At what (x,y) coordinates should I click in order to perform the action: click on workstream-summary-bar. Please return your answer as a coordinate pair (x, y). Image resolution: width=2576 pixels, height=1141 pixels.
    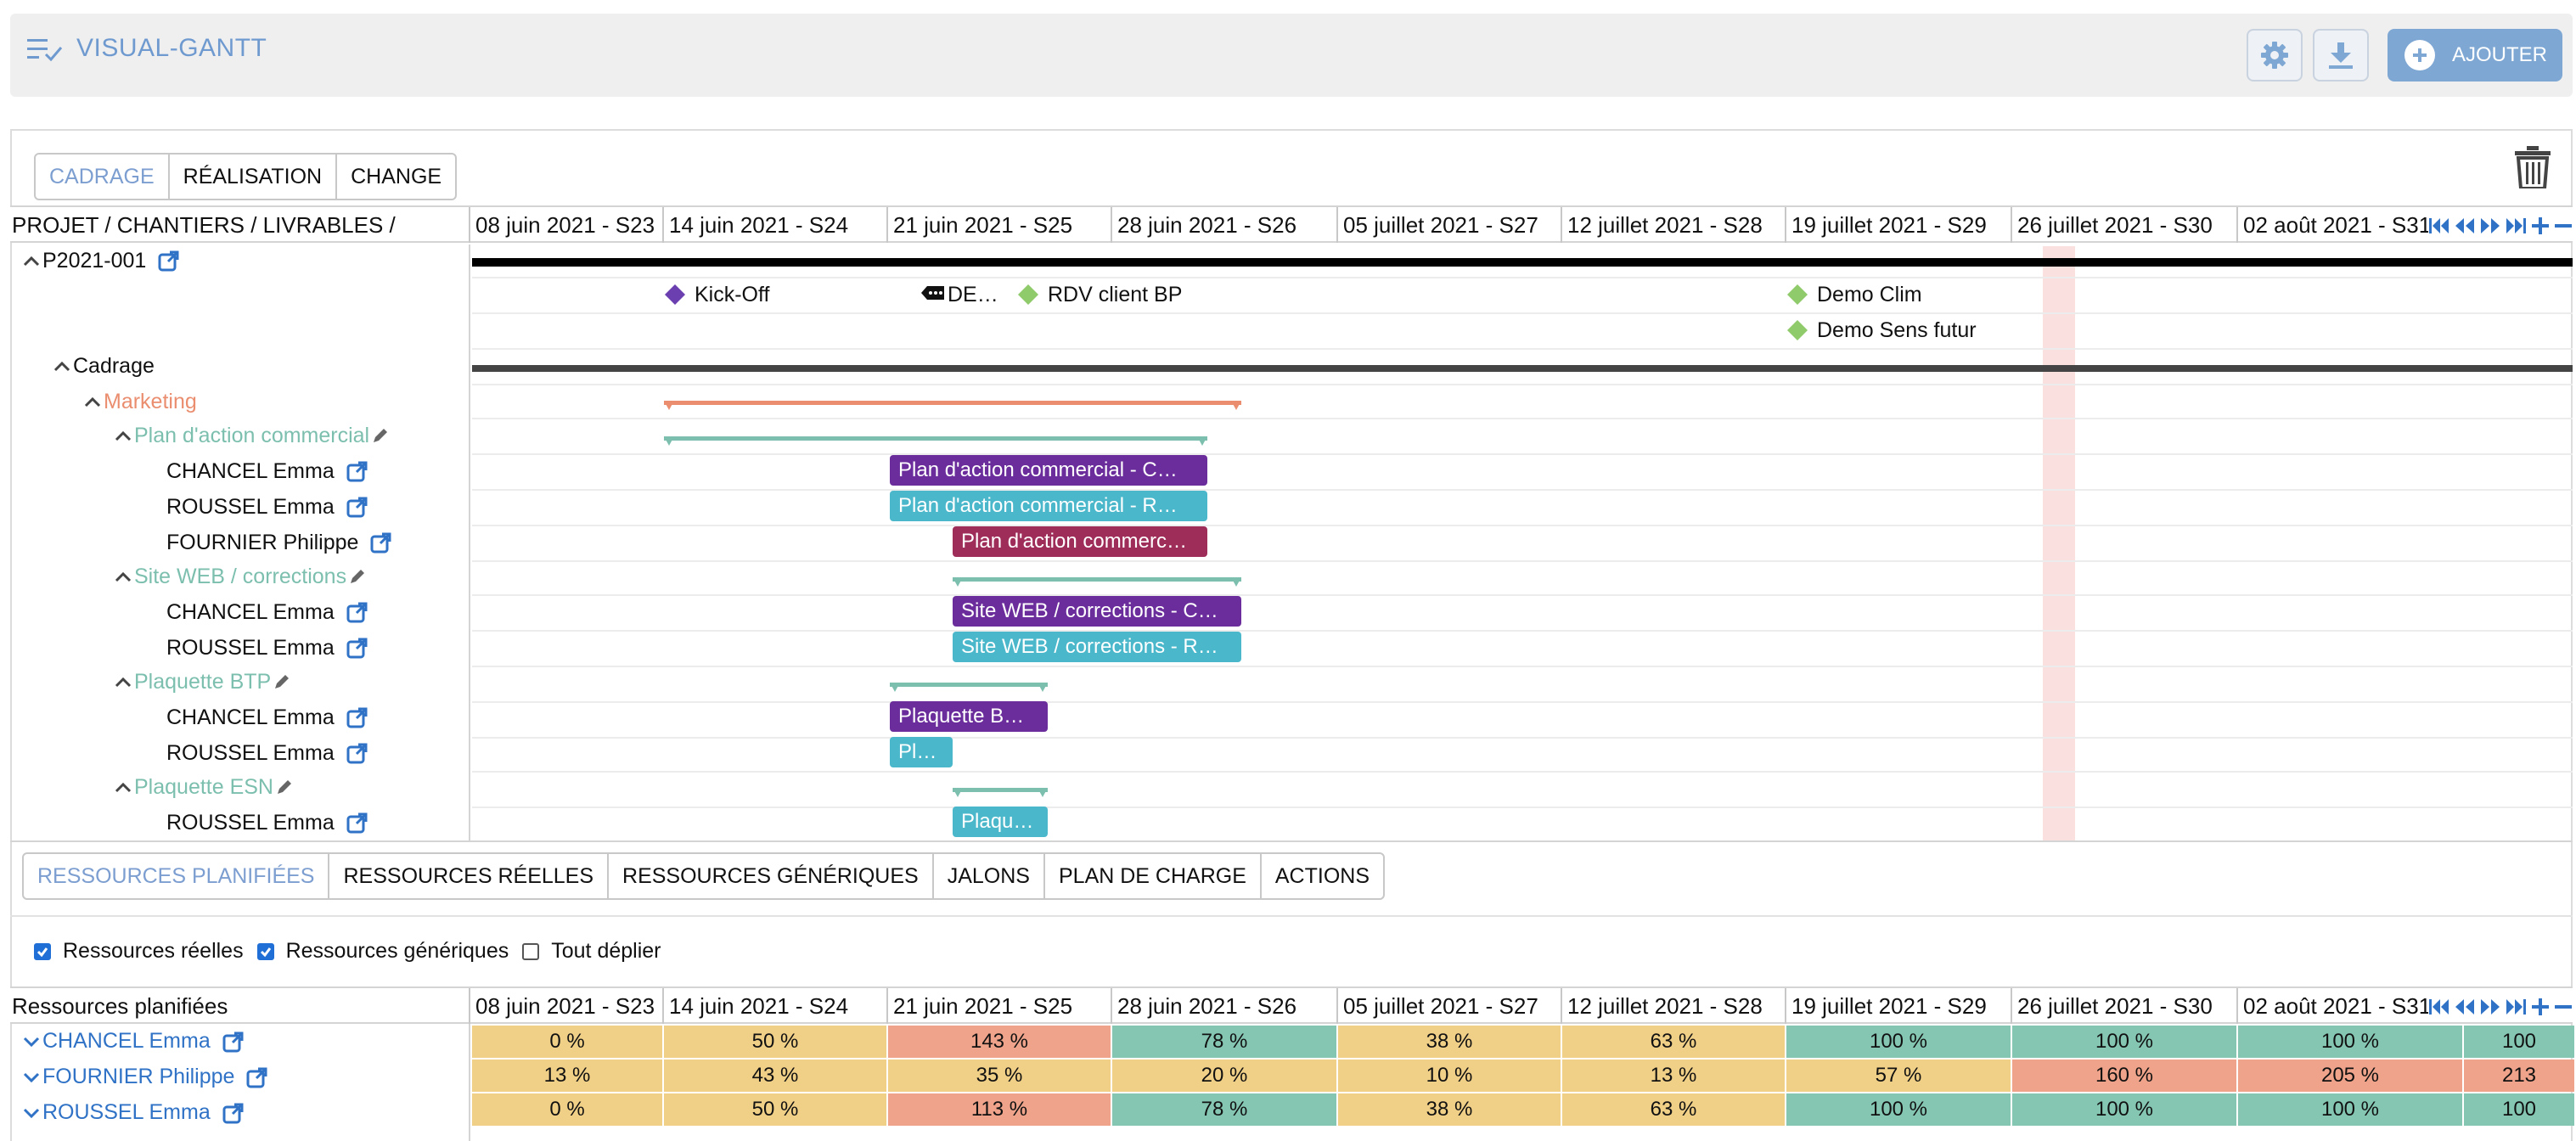
    Looking at the image, I should click on (952, 405).